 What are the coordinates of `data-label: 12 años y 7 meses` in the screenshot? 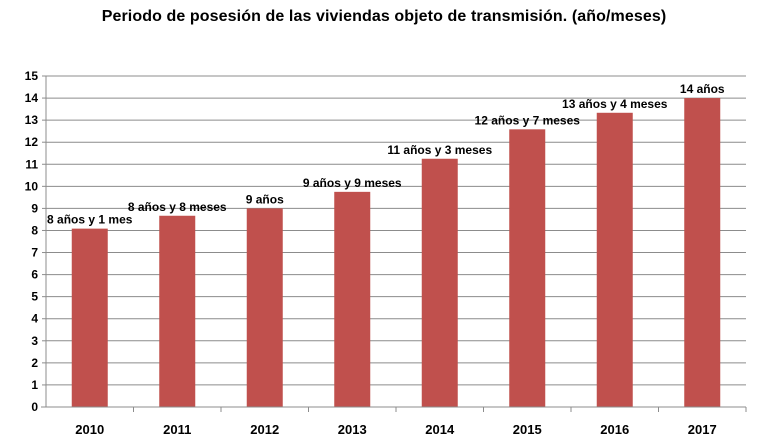 It's located at (528, 120).